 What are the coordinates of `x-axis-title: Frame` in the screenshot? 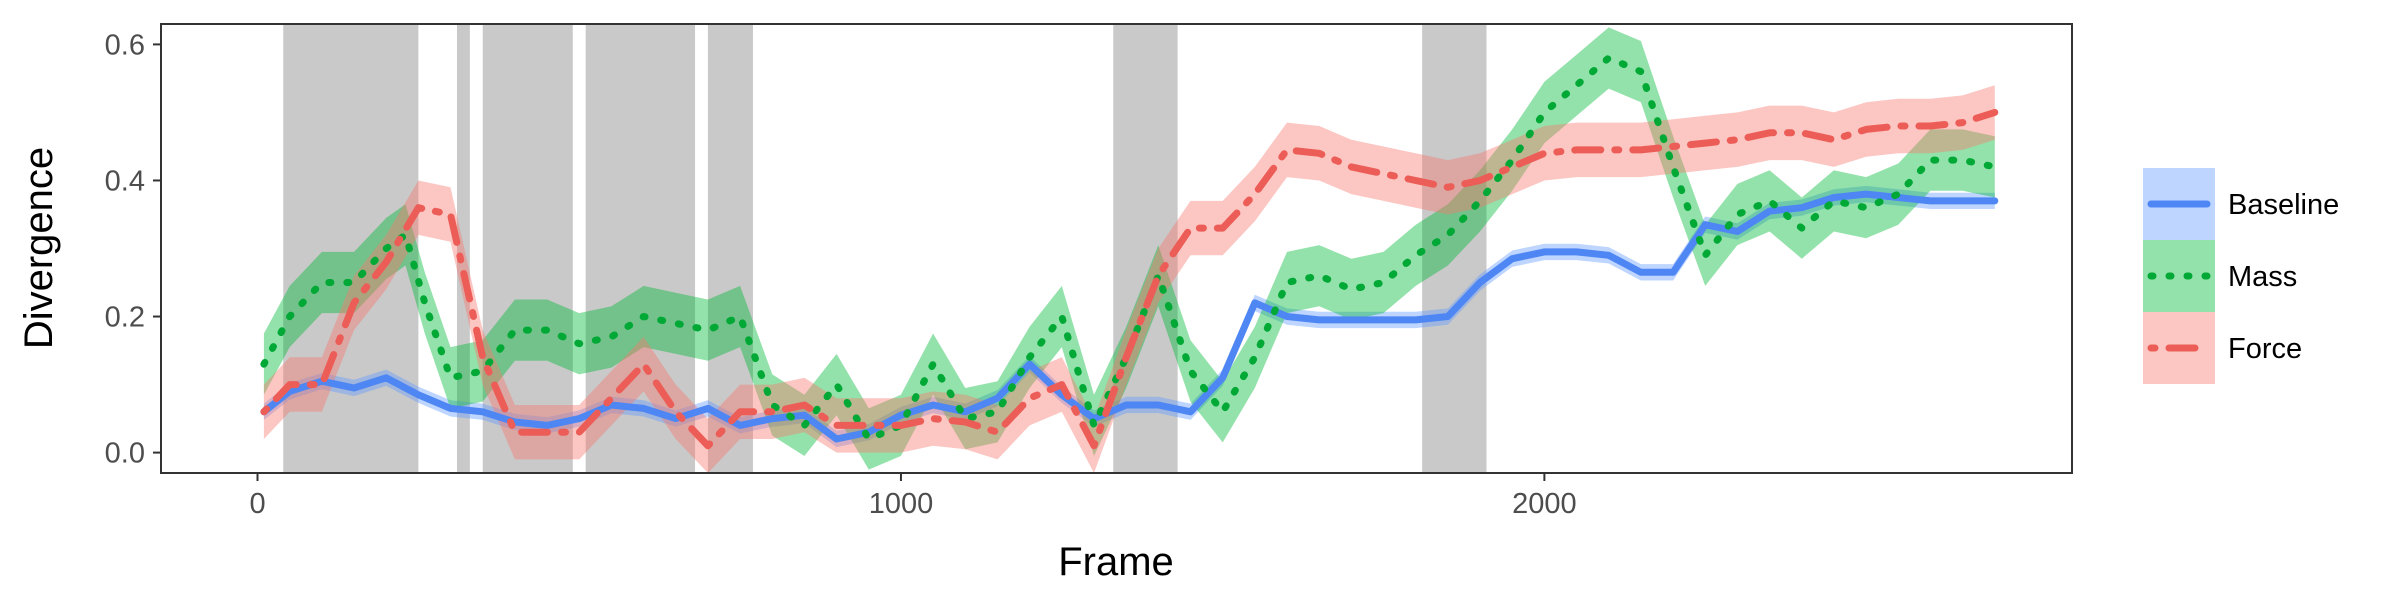 It's located at (1116, 562).